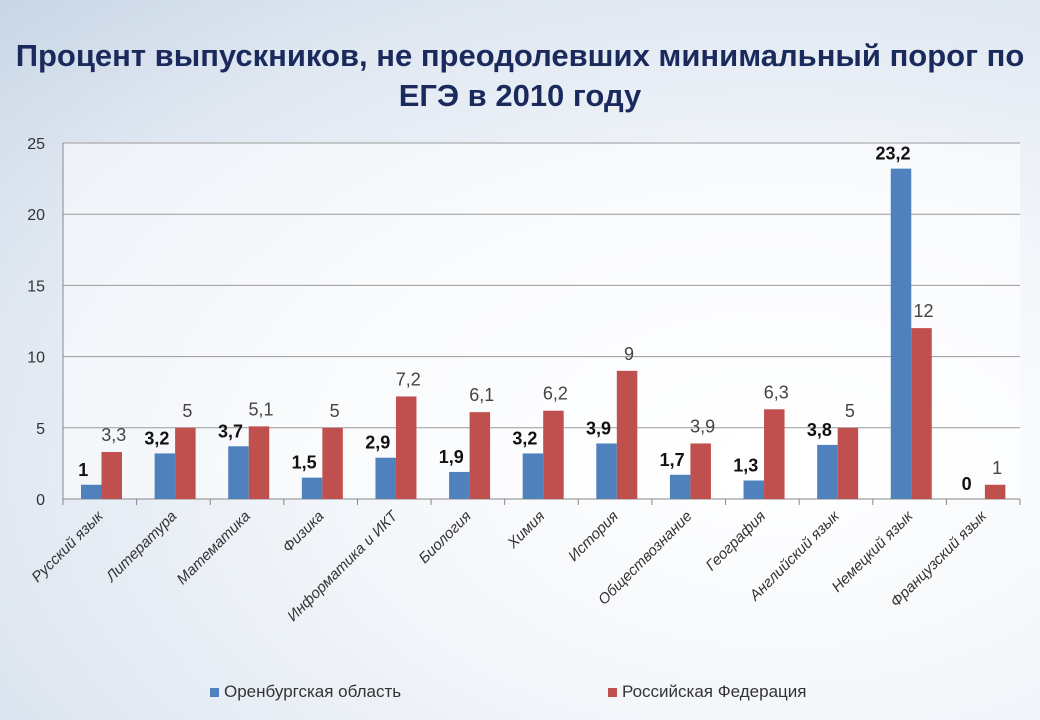 The image size is (1040, 720). What do you see at coordinates (776, 392) in the screenshot?
I see `data-label-russia: 6,3` at bounding box center [776, 392].